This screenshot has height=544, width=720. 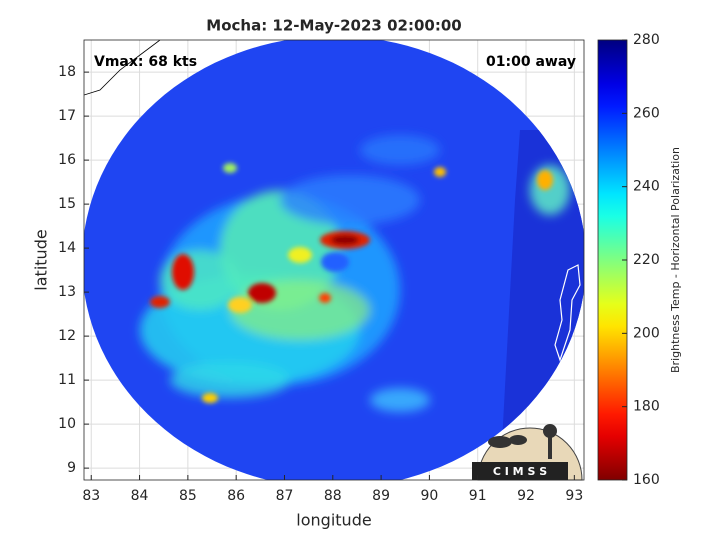 What do you see at coordinates (333, 520) in the screenshot?
I see `x-axis-label: longitude` at bounding box center [333, 520].